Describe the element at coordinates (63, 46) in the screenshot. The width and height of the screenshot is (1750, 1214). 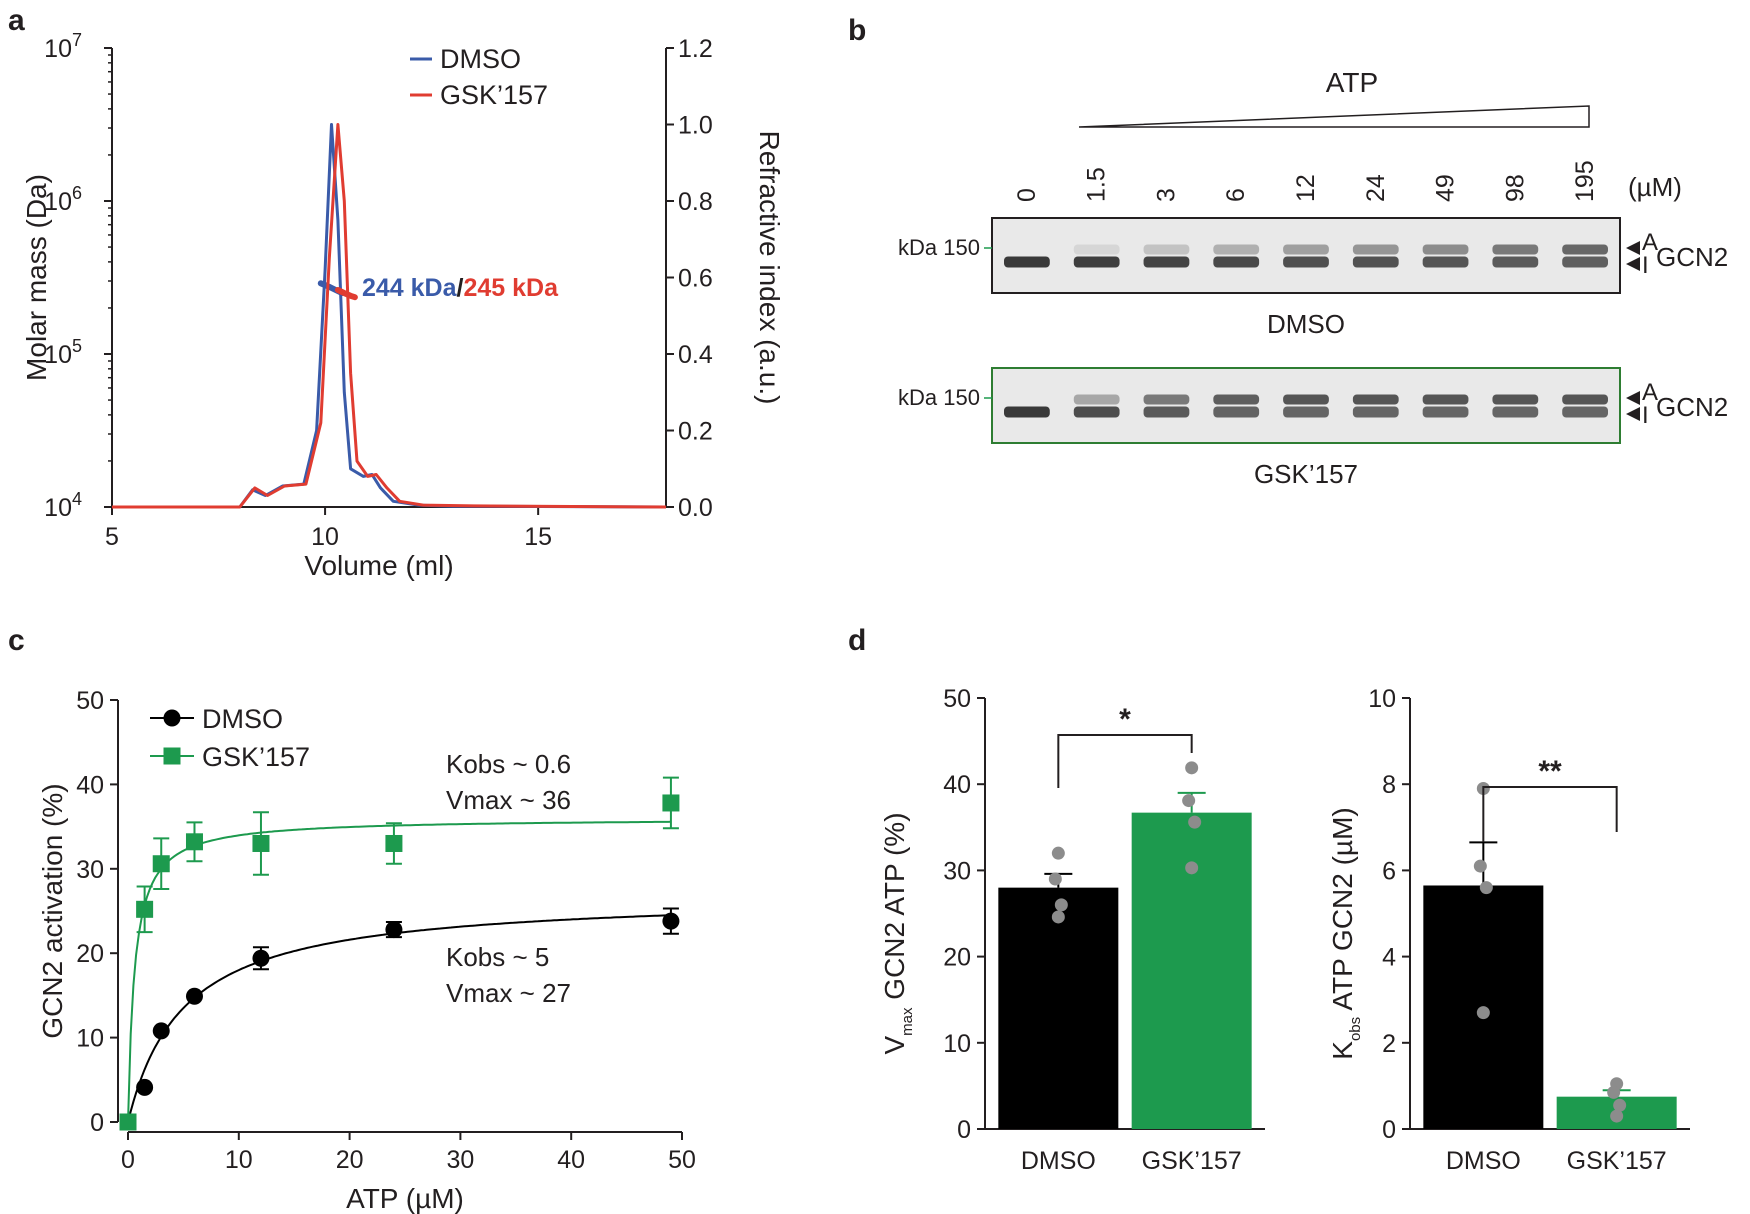
I see `y-tick-label: 10⁷` at that location.